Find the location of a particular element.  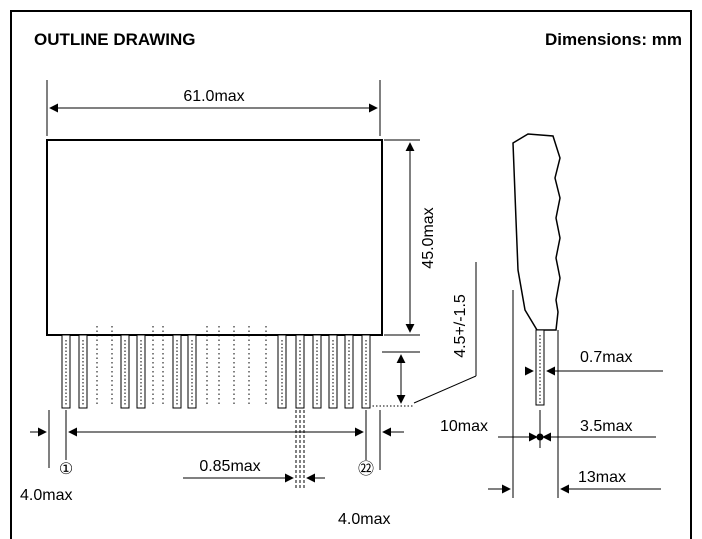

side-center-dot is located at coordinates (540, 437).